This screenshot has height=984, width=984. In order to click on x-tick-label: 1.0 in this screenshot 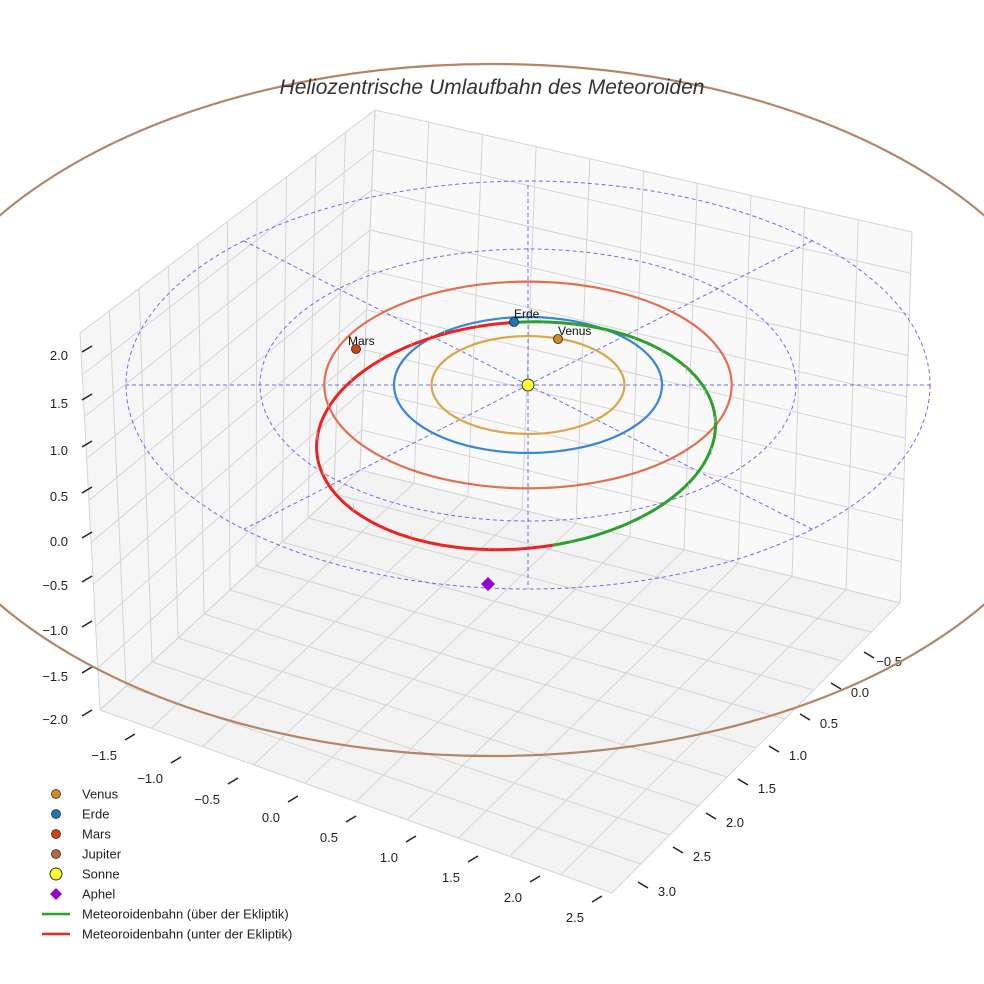, I will do `click(389, 857)`.